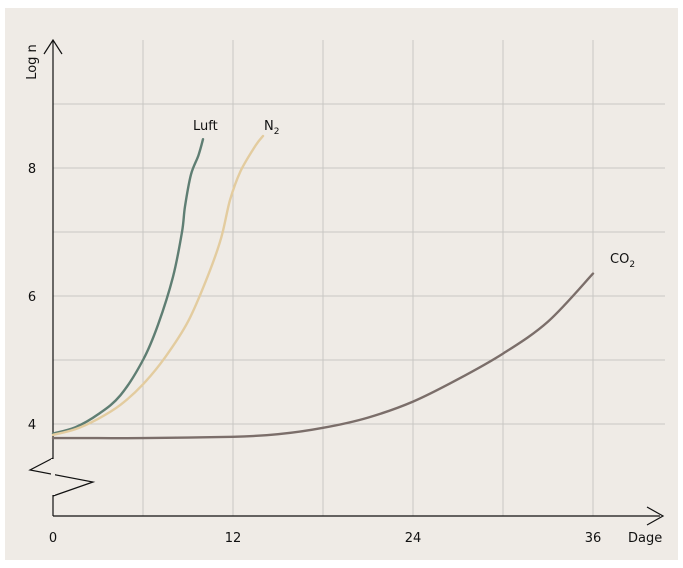  Describe the element at coordinates (655, 516) in the screenshot. I see `x-axis-arrow` at that location.